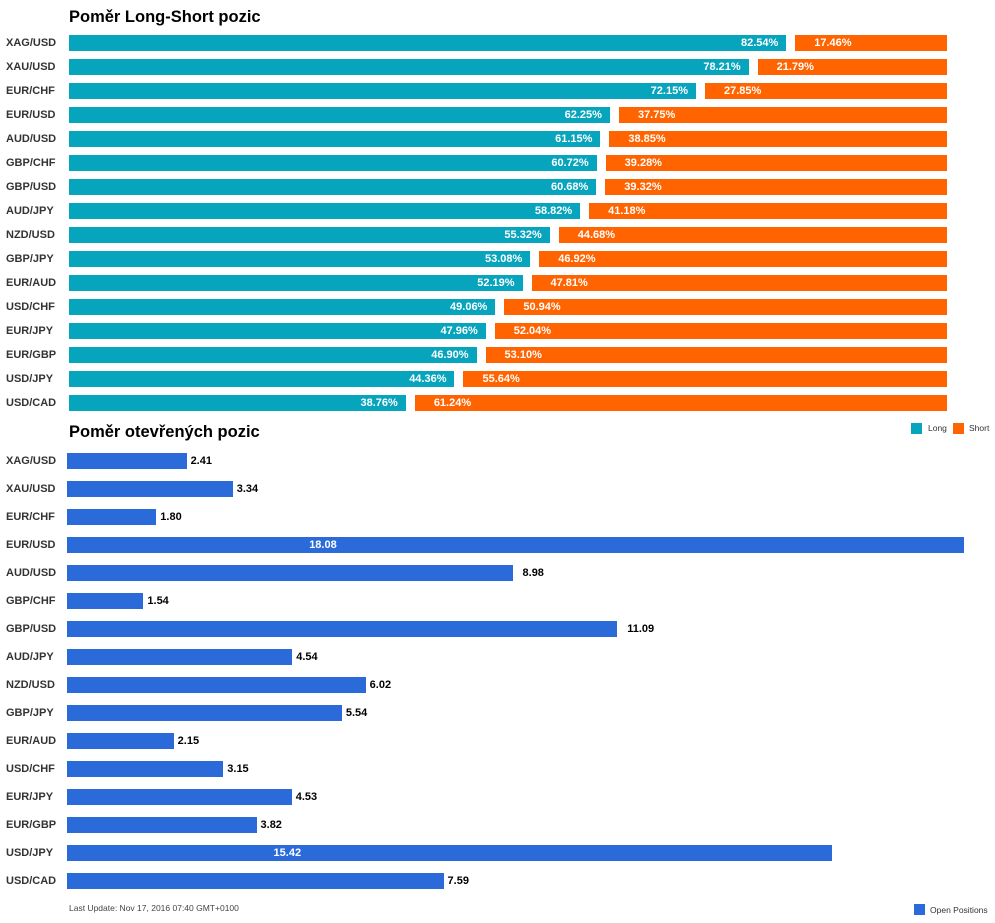  What do you see at coordinates (643, 187) in the screenshot?
I see `short-value-label: 39.32%` at bounding box center [643, 187].